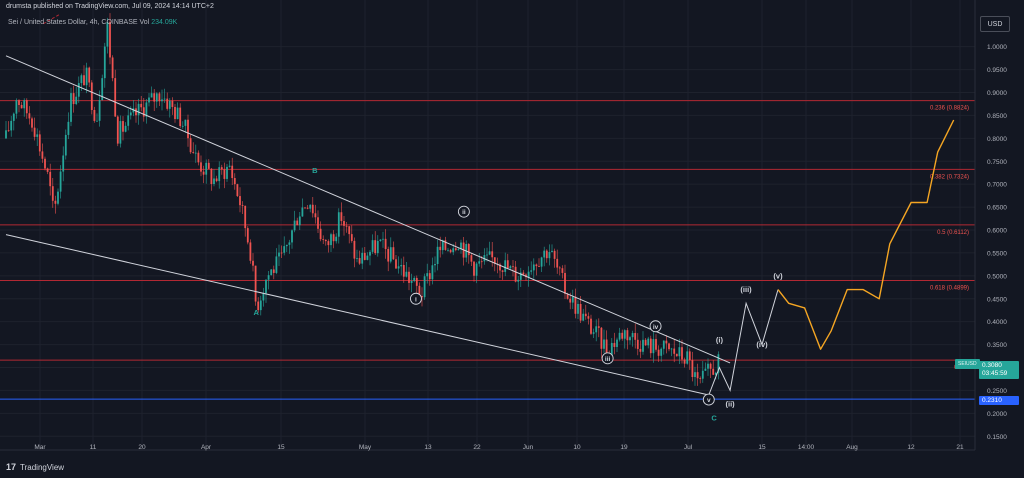 The width and height of the screenshot is (1024, 478). I want to click on wave-projection, so click(831, 257).